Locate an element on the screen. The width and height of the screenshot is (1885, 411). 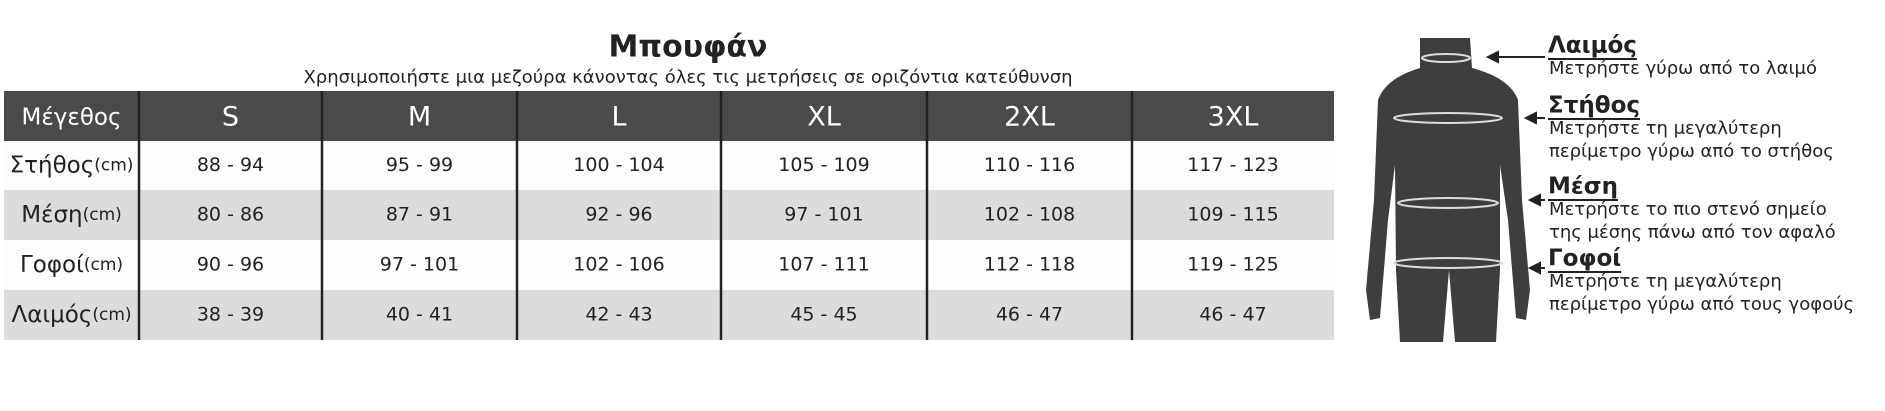
row-label: Λαιμός(cm) is located at coordinates (71, 315).